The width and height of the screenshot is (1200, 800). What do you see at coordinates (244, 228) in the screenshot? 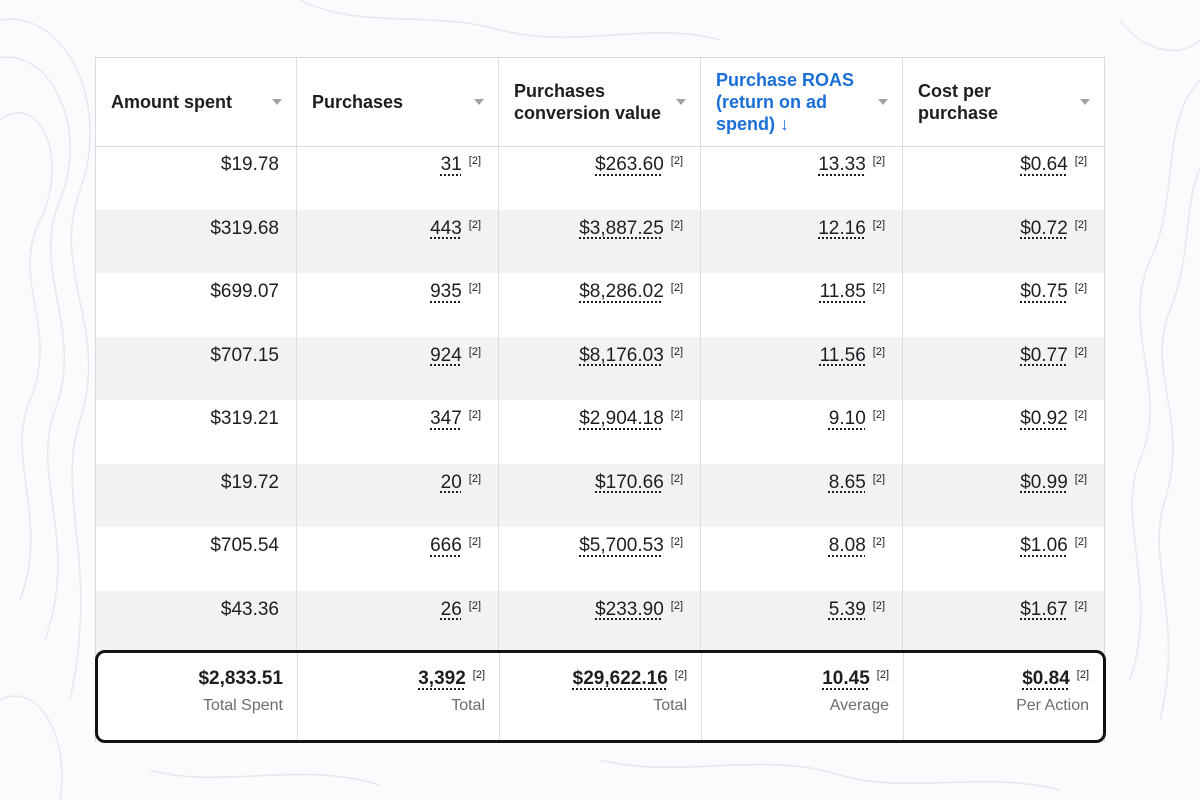
I see `amount-spent-value: $319.68` at bounding box center [244, 228].